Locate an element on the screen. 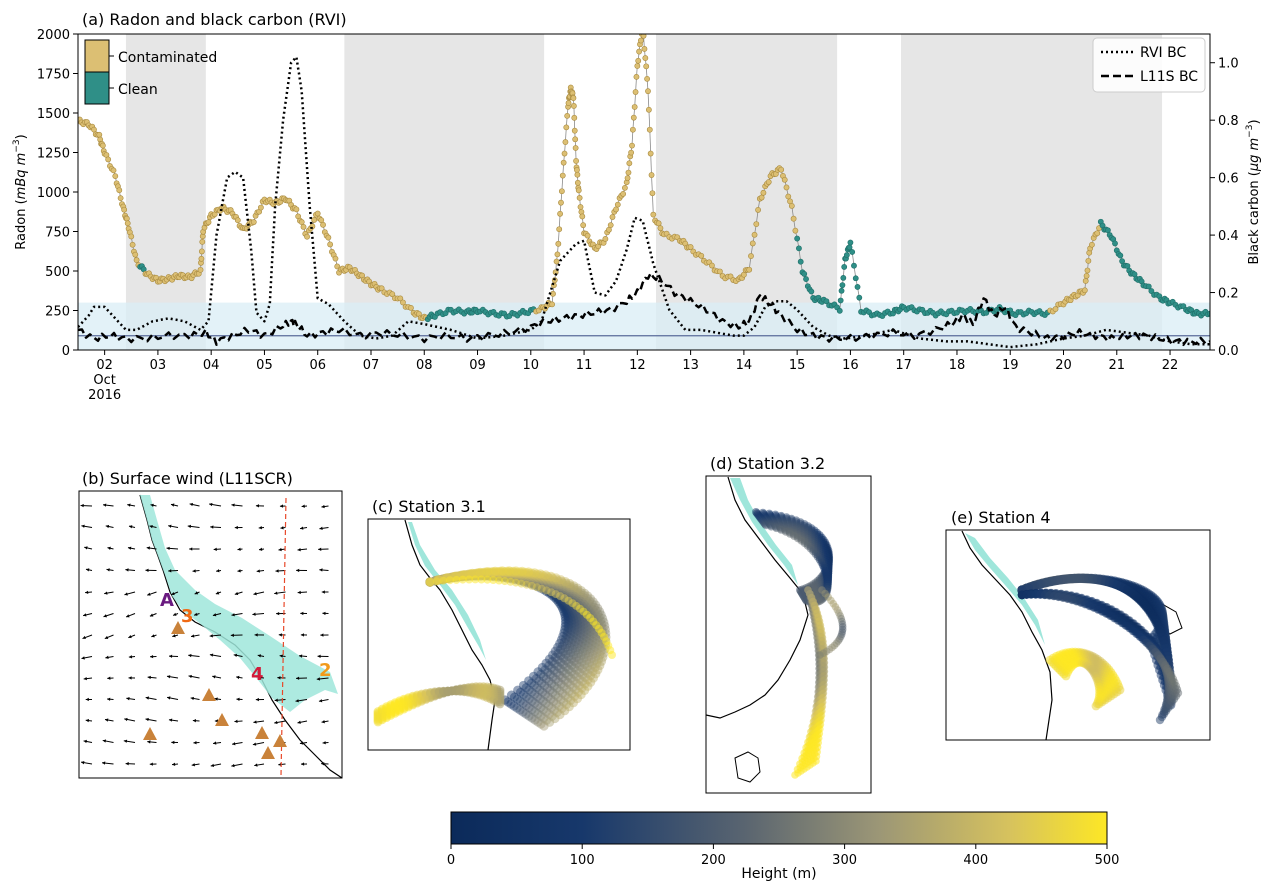  map-label-a: A is located at coordinates (167, 600).